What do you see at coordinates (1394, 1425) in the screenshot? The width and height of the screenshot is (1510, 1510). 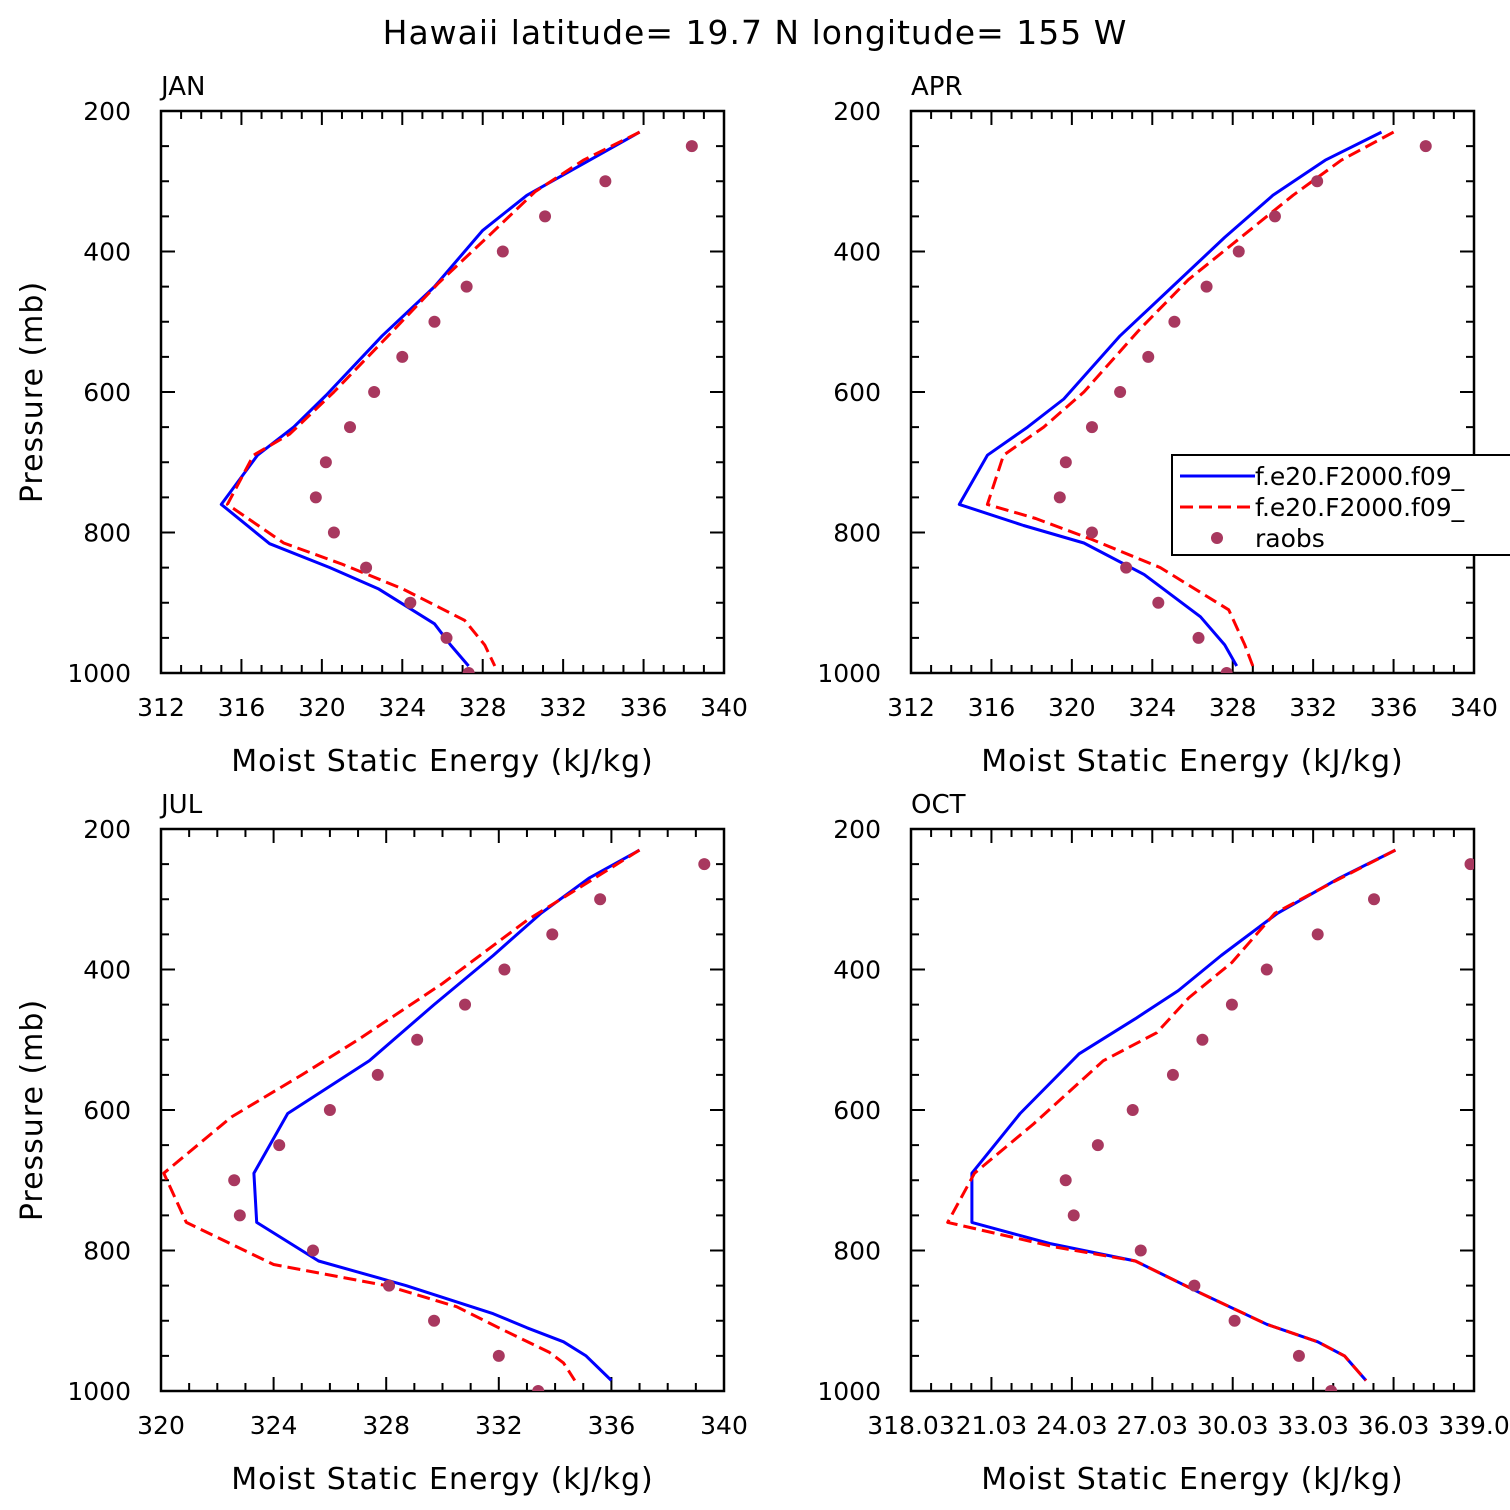 I see `x-tick-label: 36.03` at bounding box center [1394, 1425].